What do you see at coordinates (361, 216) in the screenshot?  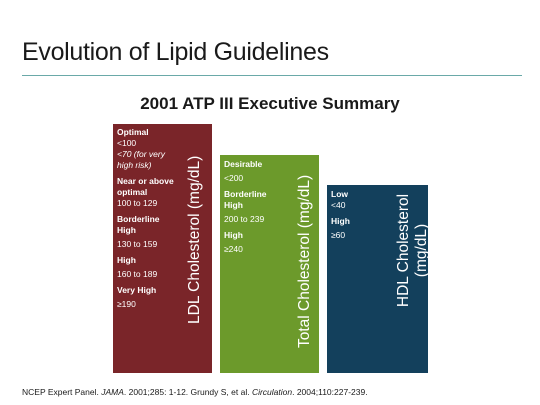 I see `hdl-levels: Low <40 High ≥60` at bounding box center [361, 216].